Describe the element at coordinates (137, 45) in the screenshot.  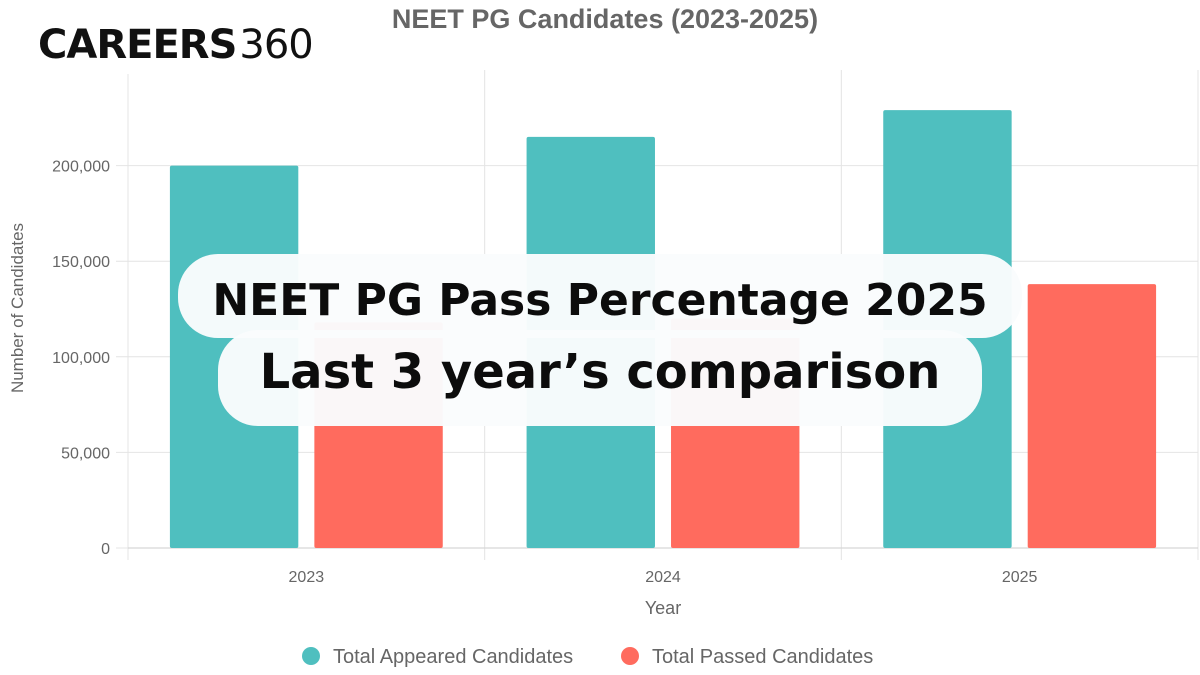
I see `logo-text-bold: CAREERS` at that location.